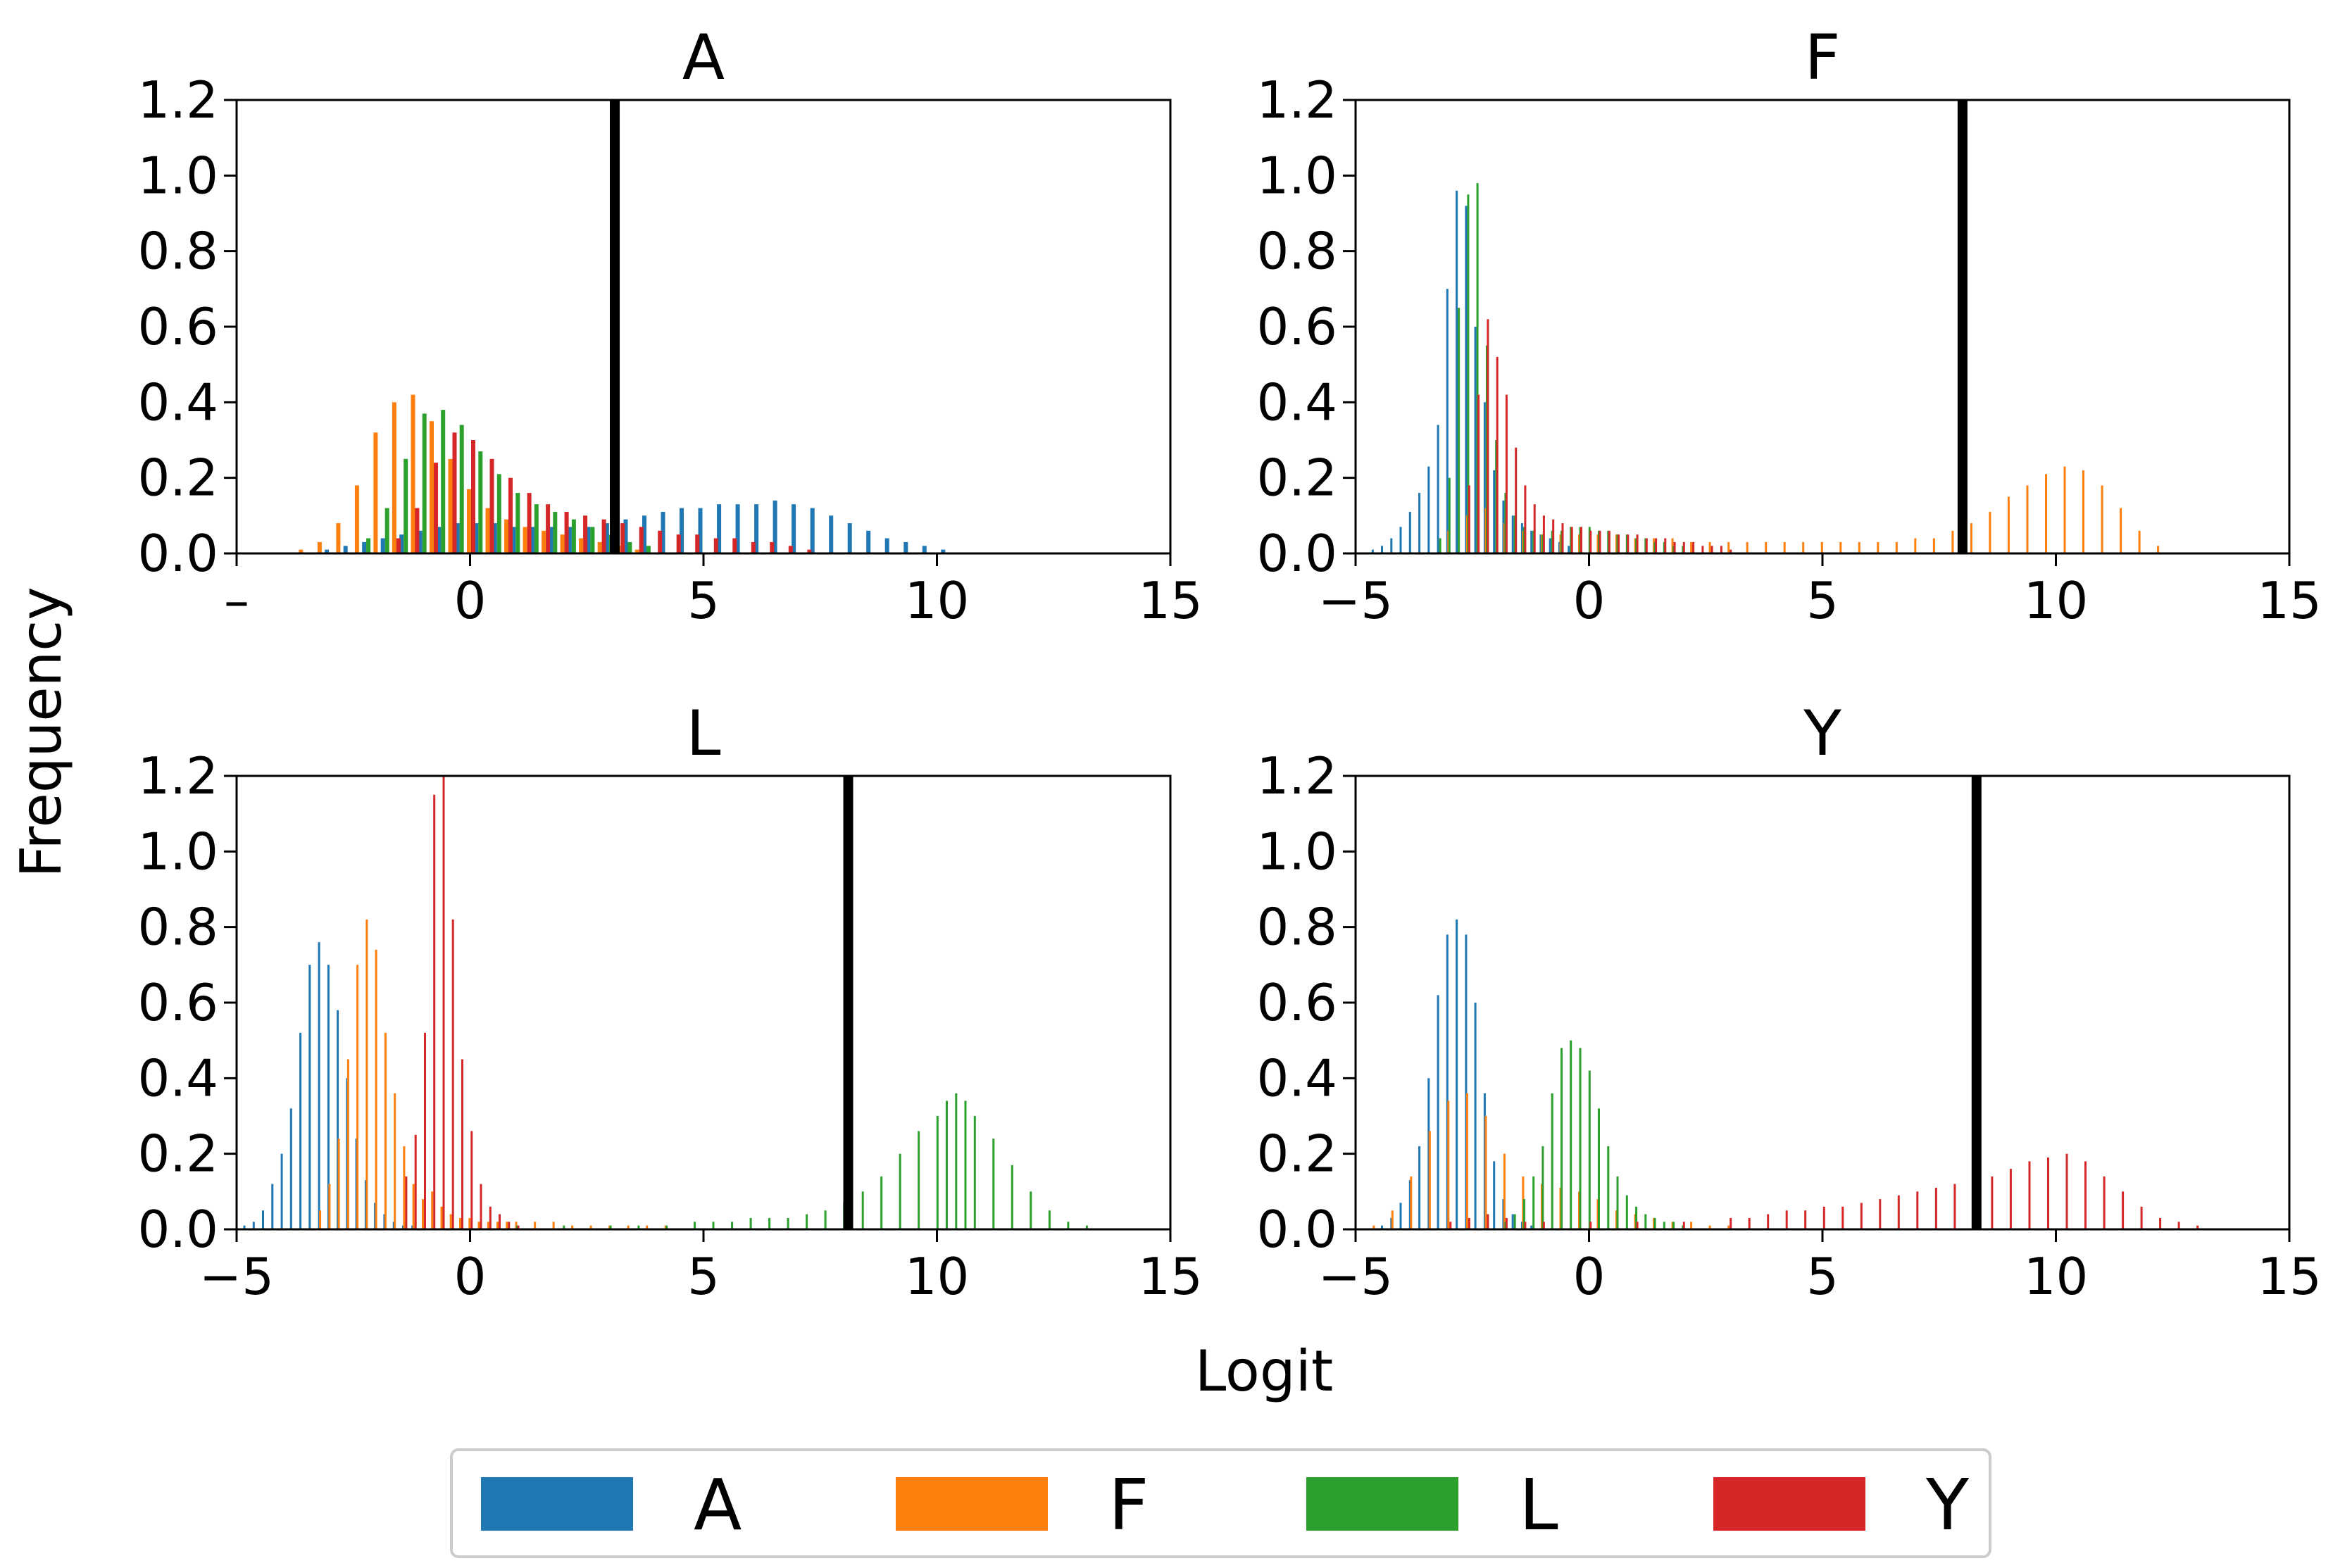 This screenshot has height=1568, width=2333. What do you see at coordinates (236, 600) in the screenshot?
I see `x-tick-label: –` at bounding box center [236, 600].